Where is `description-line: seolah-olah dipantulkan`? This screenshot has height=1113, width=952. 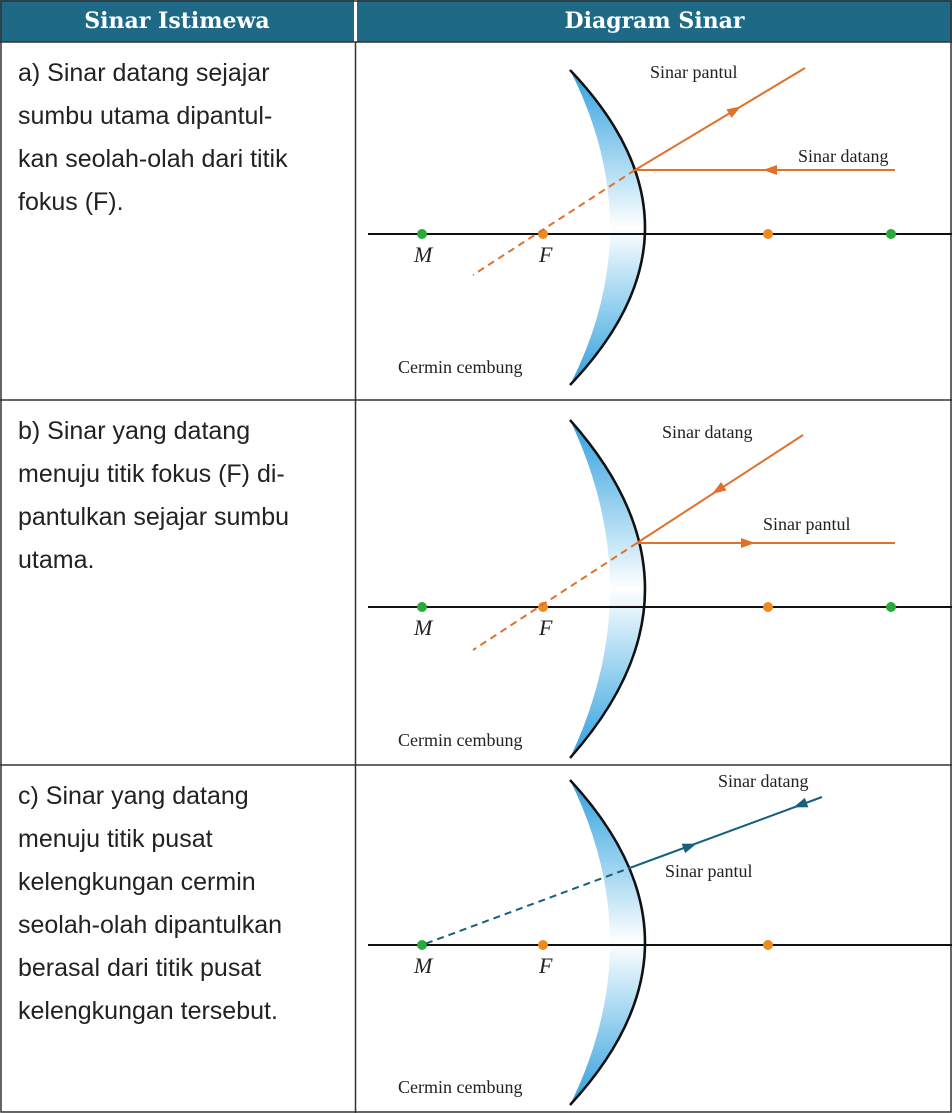 description-line: seolah-olah dipantulkan is located at coordinates (150, 925).